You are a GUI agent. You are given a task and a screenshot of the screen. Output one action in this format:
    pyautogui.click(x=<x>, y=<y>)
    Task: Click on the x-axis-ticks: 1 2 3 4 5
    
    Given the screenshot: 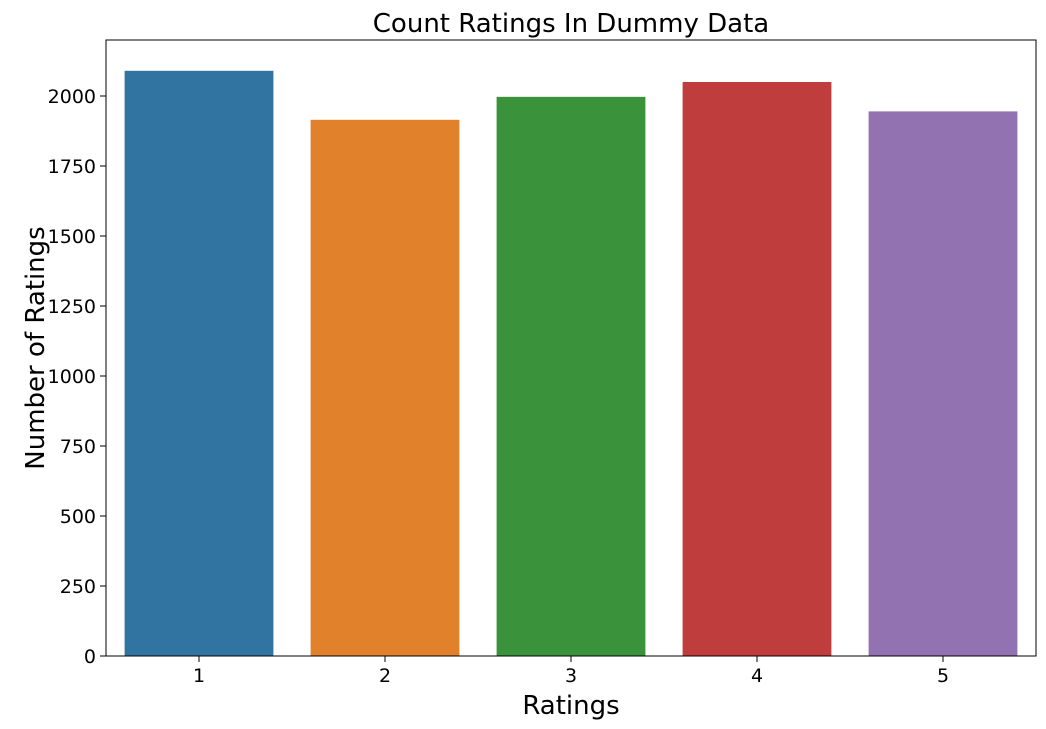 What is the action you would take?
    pyautogui.click(x=571, y=671)
    